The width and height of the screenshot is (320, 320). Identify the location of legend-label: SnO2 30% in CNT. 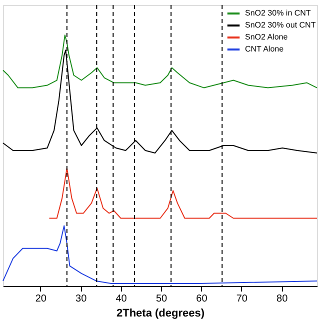
(278, 13).